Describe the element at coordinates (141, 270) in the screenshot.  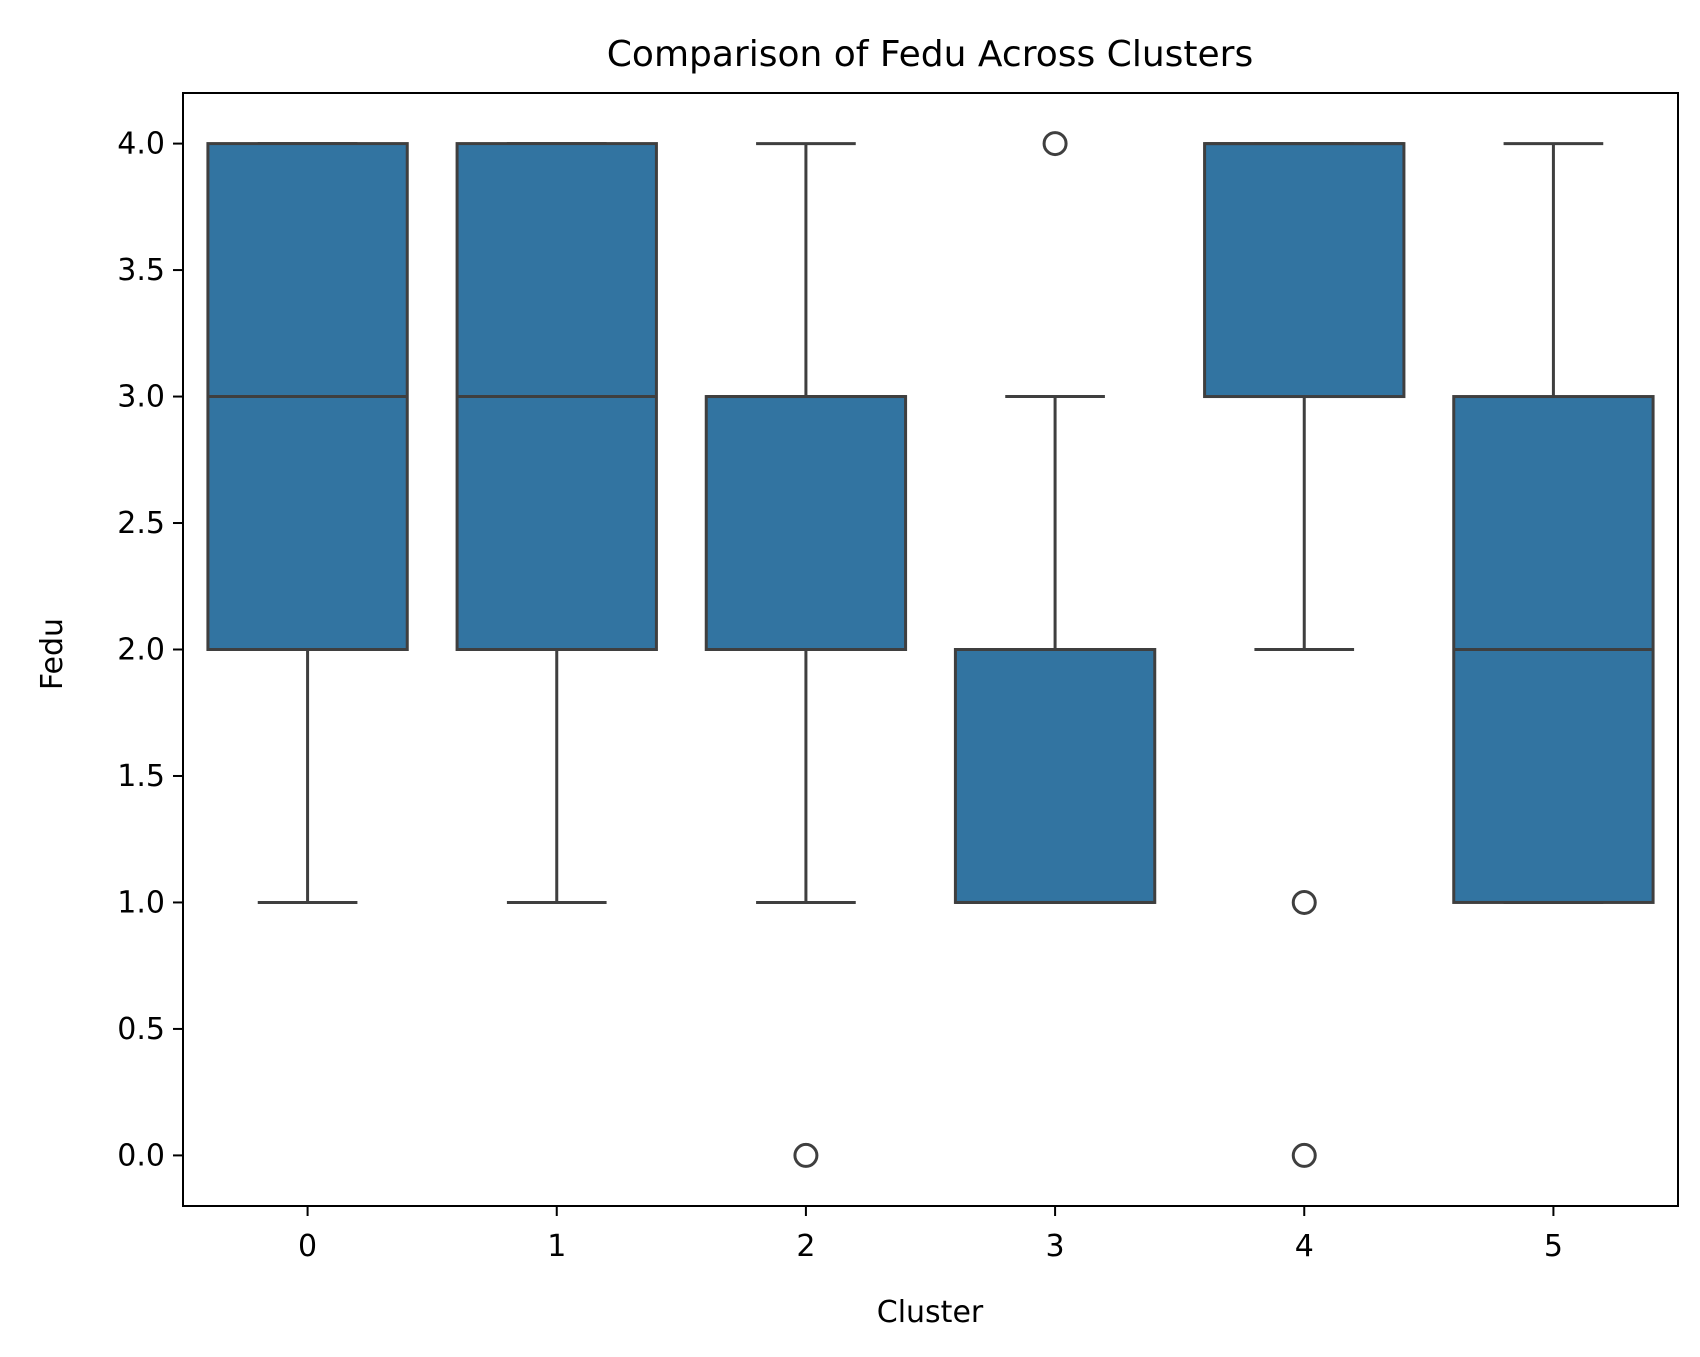
I see `y-tick-label: 3.5` at that location.